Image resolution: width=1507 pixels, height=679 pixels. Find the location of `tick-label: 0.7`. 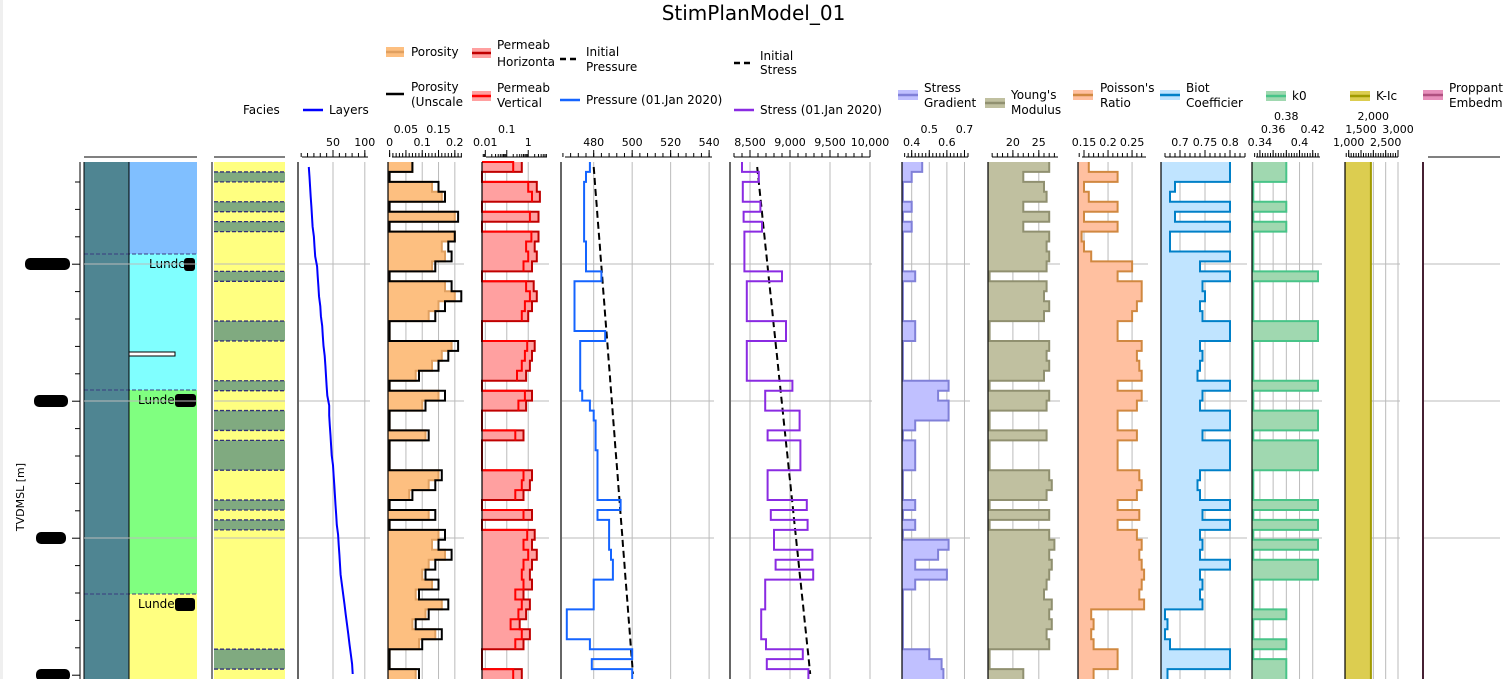

tick-label: 0.7 is located at coordinates (1180, 142).